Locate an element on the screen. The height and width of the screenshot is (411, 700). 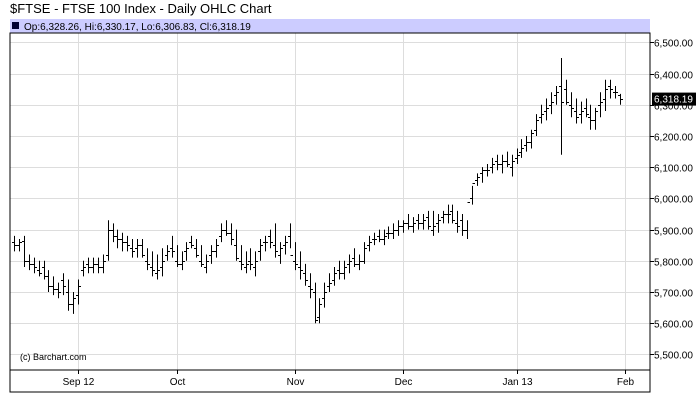
last-close-label: 6,318.19 is located at coordinates (674, 99).